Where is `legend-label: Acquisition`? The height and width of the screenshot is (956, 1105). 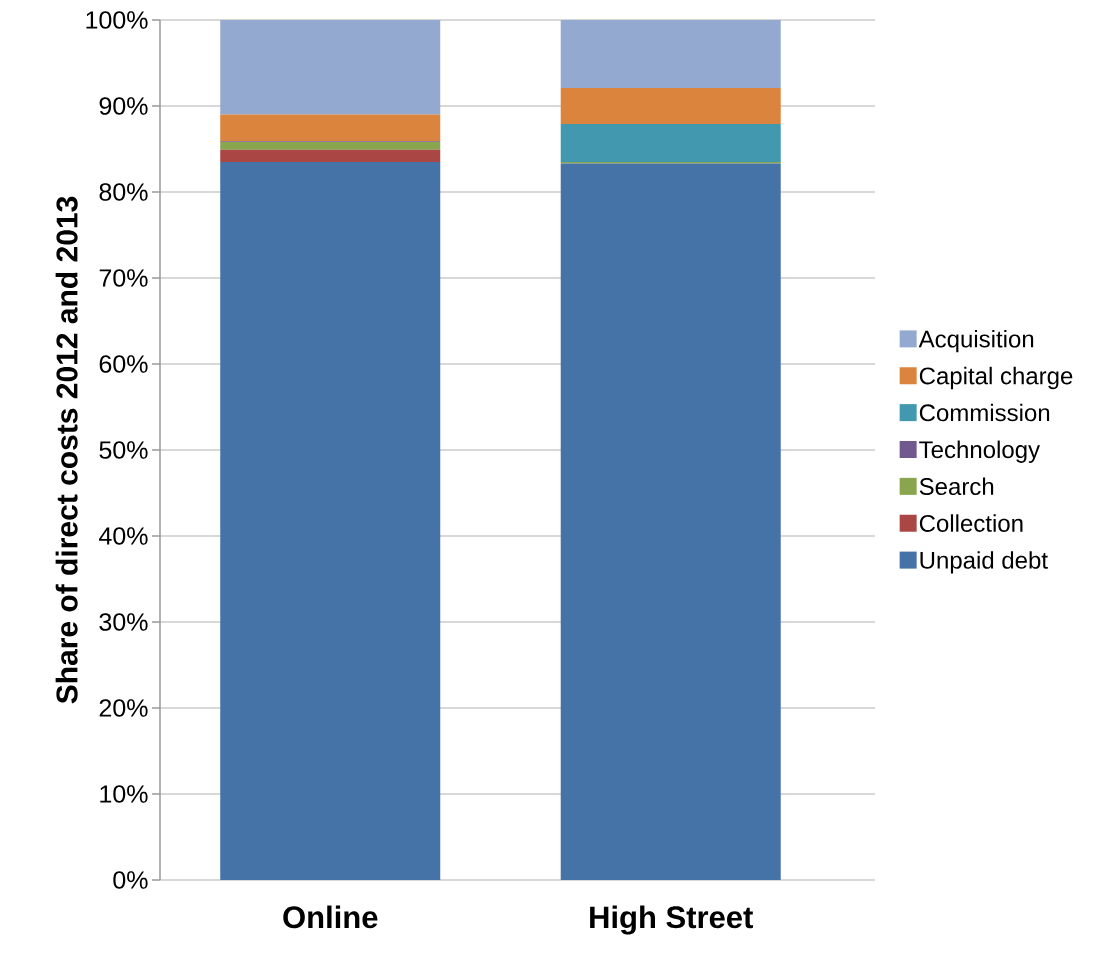
legend-label: Acquisition is located at coordinates (976, 341).